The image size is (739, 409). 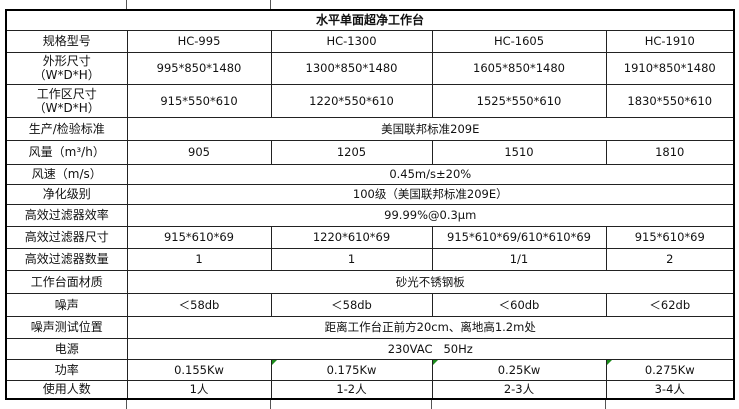 I want to click on table-cell: 1910*850*1480, so click(x=670, y=68).